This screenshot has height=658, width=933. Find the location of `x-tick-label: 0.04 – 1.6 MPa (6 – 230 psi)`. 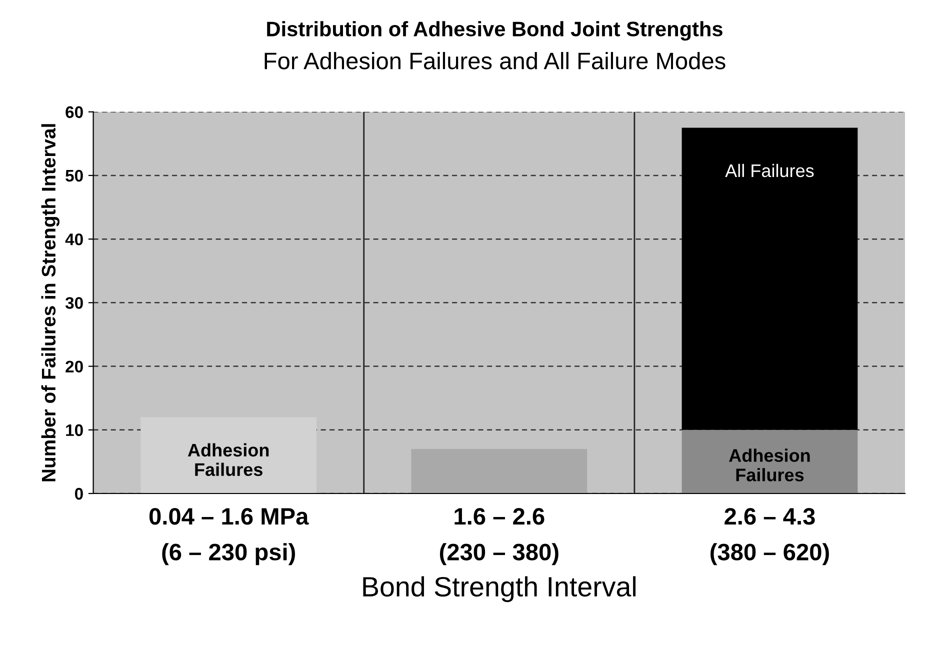

x-tick-label: 0.04 – 1.6 MPa (6 – 230 psi) is located at coordinates (229, 537).